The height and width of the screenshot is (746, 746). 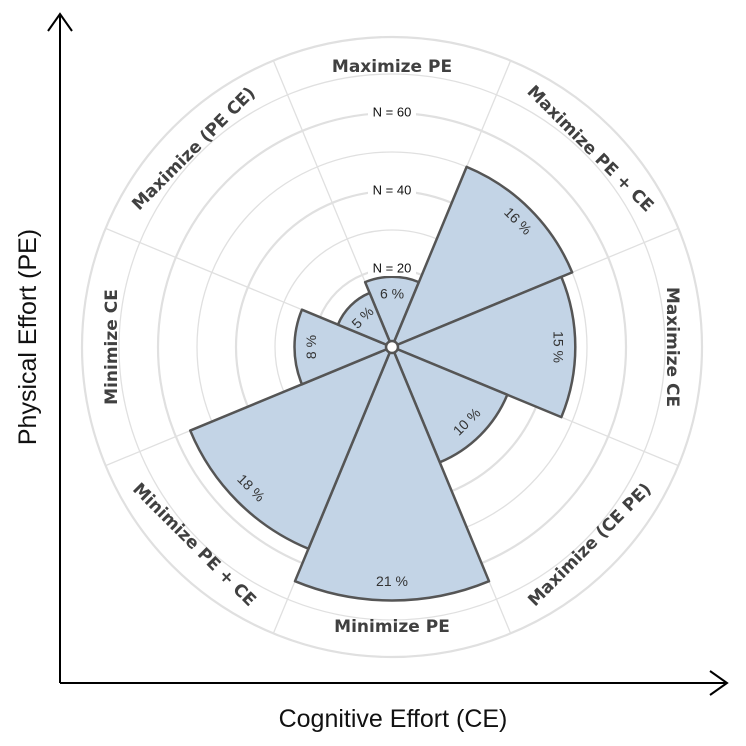 What do you see at coordinates (719, 683) in the screenshot?
I see `x-axis-arrowhead` at bounding box center [719, 683].